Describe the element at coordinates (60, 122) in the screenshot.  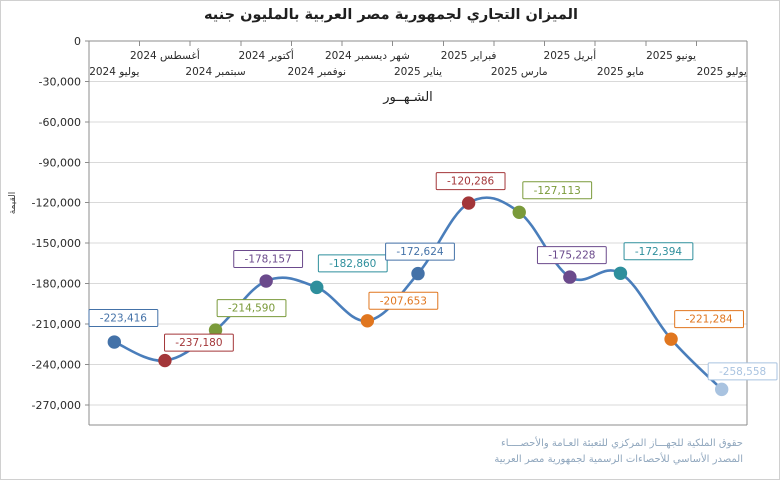
I see `y-axis-tick-label: -60,000` at that location.